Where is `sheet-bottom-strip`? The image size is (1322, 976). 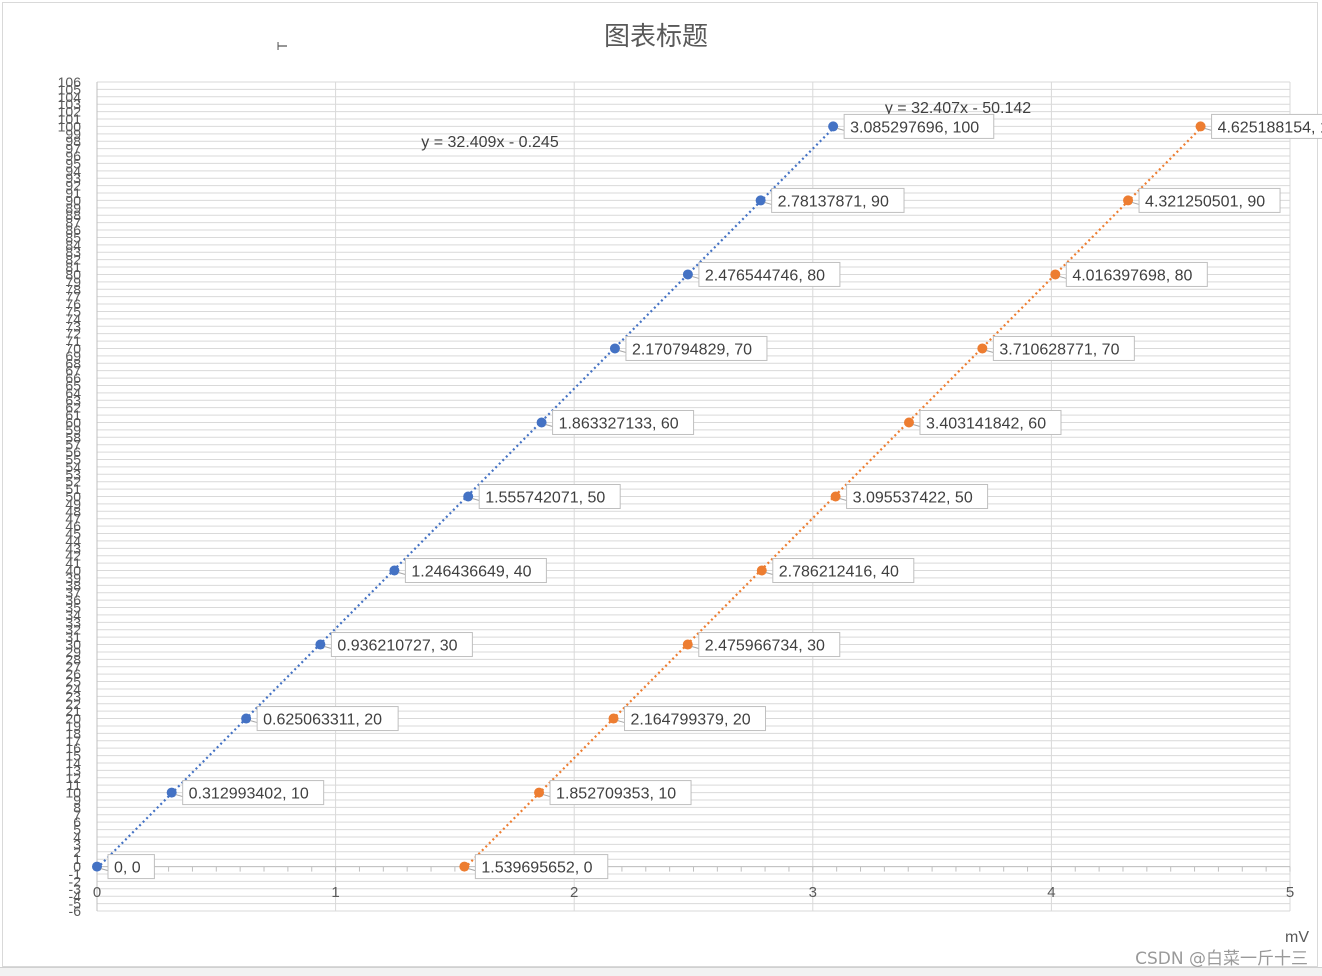
sheet-bottom-strip is located at coordinates (661, 971).